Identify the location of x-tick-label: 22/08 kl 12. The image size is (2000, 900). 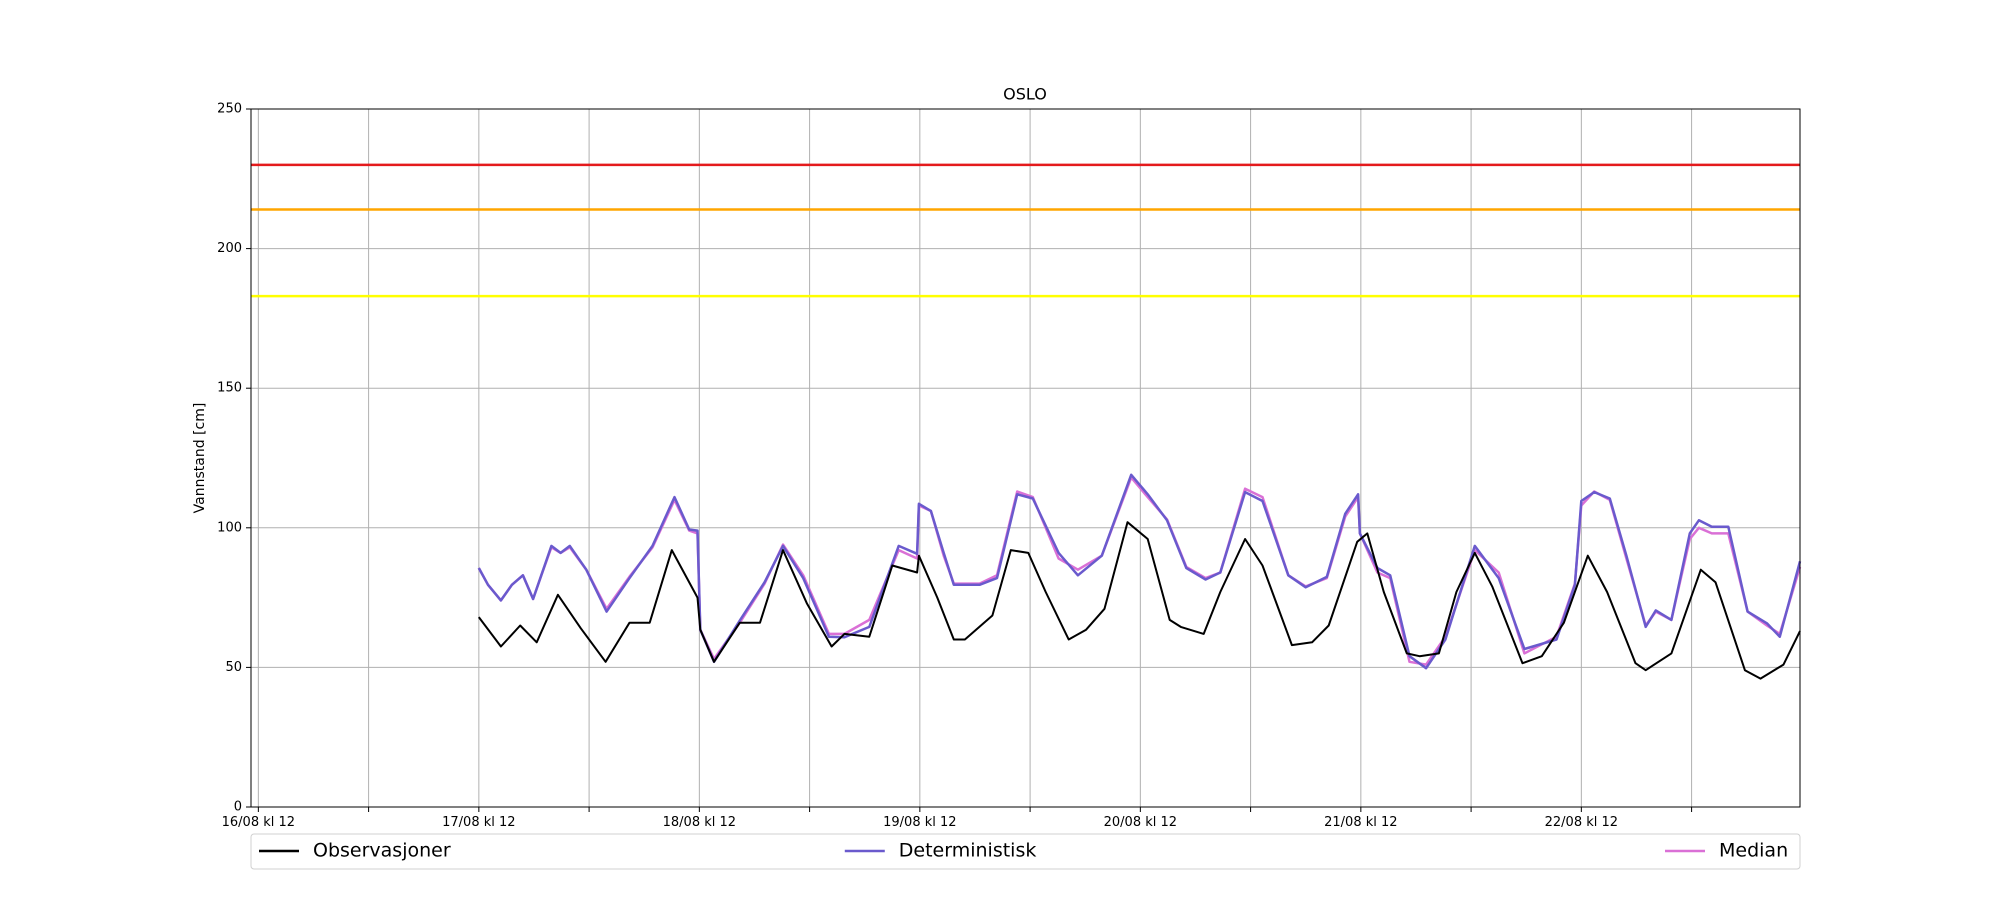
(1581, 822).